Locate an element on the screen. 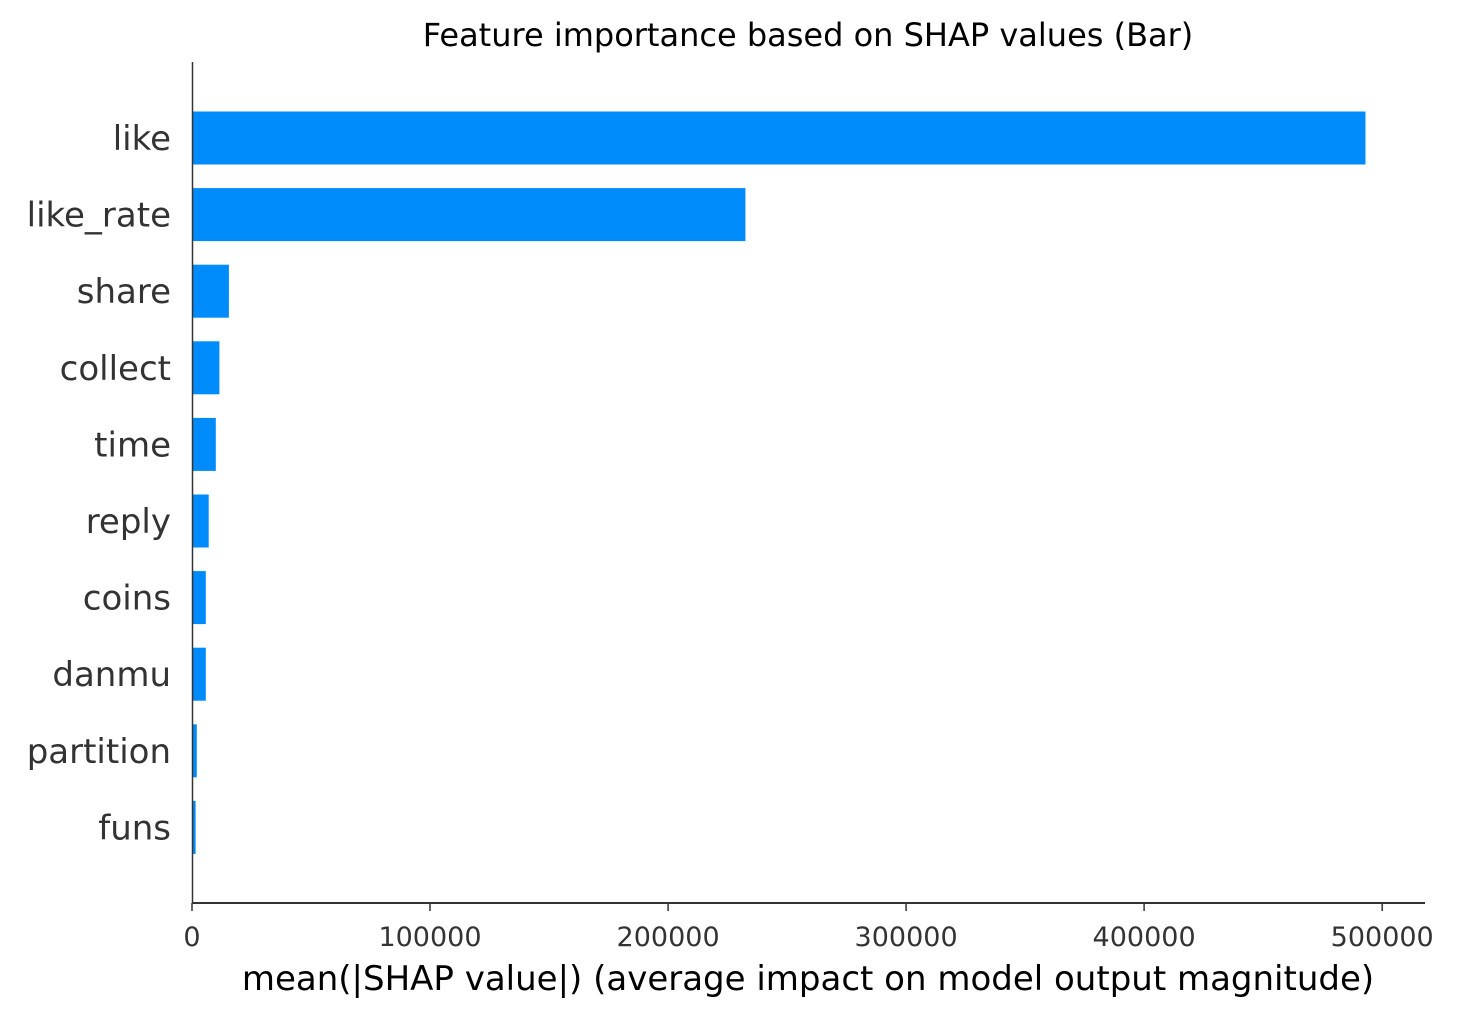  bar-like is located at coordinates (779, 138).